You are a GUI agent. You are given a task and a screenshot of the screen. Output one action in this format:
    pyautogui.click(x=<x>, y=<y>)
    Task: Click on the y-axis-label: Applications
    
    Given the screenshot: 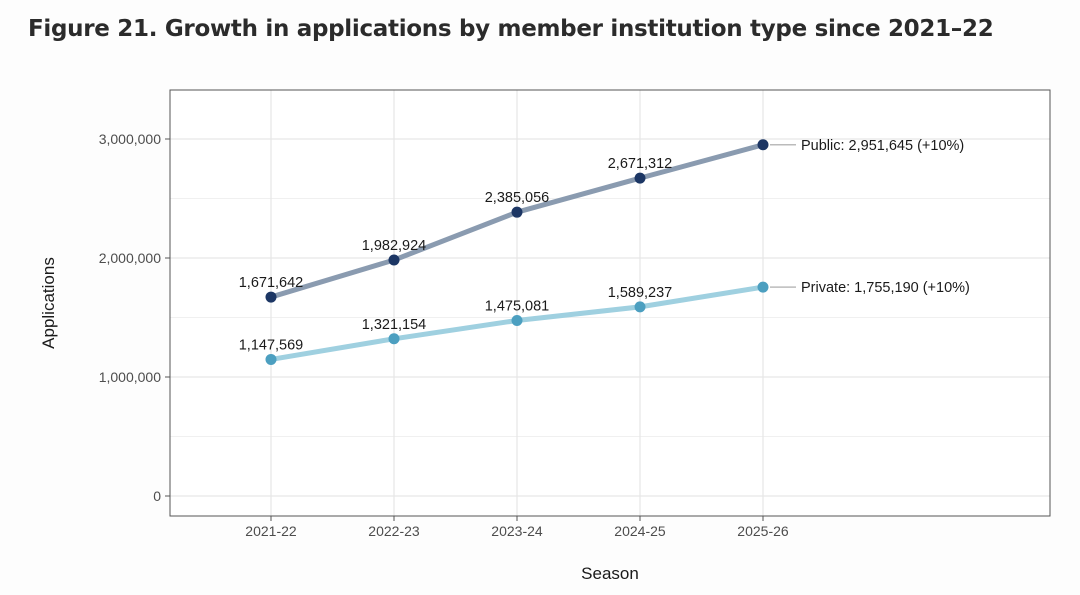 What is the action you would take?
    pyautogui.click(x=48, y=303)
    